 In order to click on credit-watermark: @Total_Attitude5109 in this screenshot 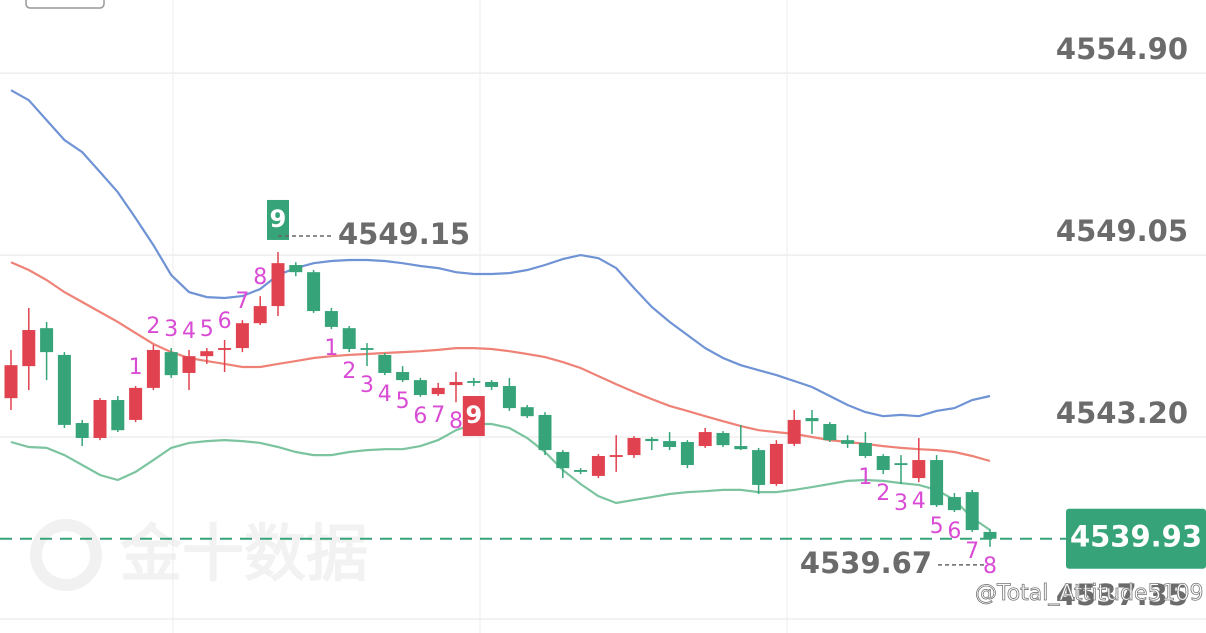, I will do `click(1089, 593)`.